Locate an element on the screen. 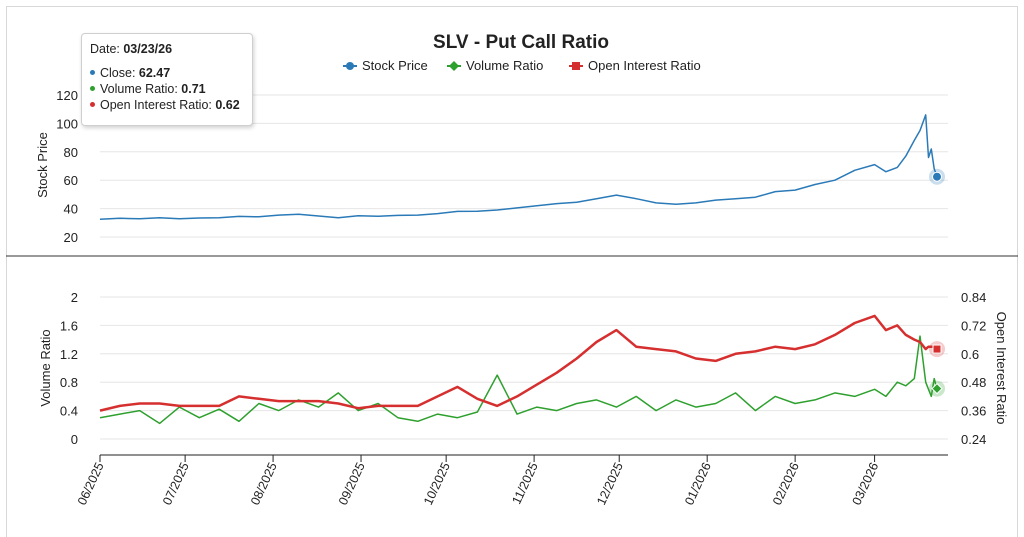 This screenshot has height=537, width=1024. x-tick-label: 03/2026 is located at coordinates (866, 483).